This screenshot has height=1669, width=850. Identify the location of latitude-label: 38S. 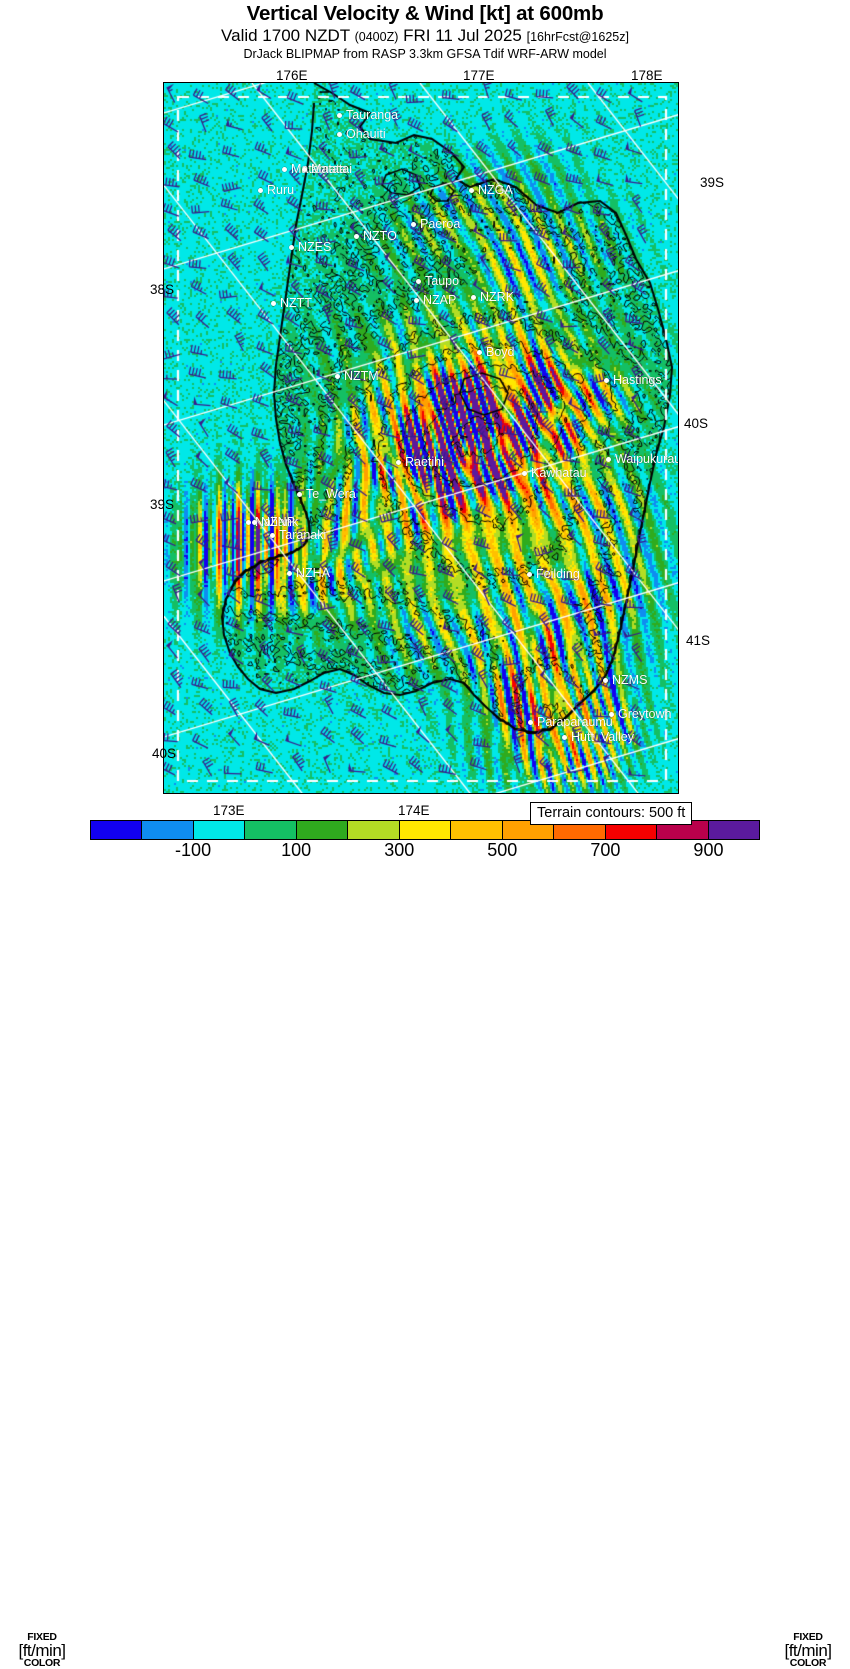
(162, 289).